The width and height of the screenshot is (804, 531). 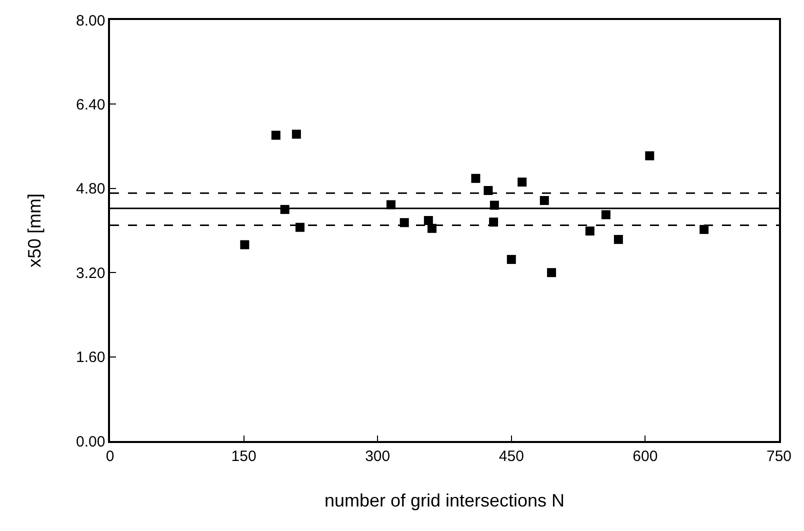 I want to click on x-tick-label: 450, so click(x=511, y=456).